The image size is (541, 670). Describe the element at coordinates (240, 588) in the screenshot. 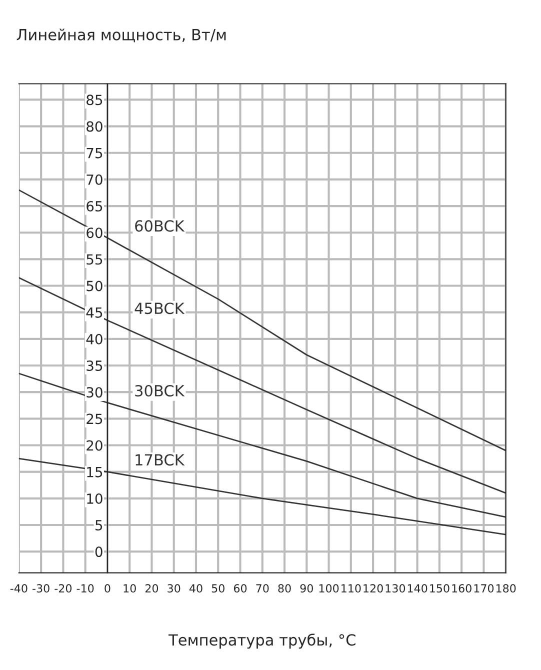

I see `x-tick-label: 60` at that location.